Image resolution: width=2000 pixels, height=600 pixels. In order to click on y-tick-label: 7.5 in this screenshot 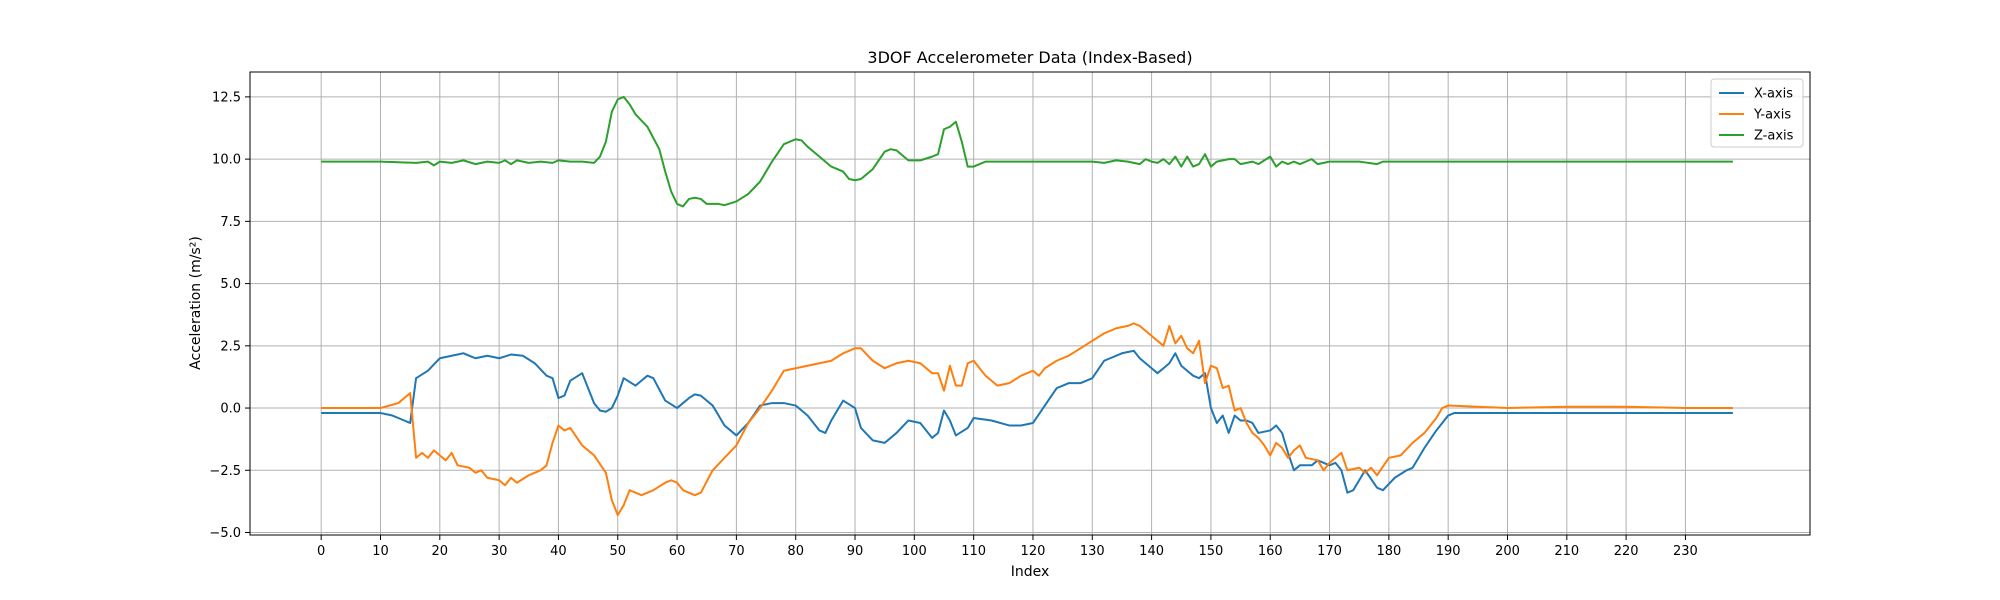, I will do `click(230, 222)`.